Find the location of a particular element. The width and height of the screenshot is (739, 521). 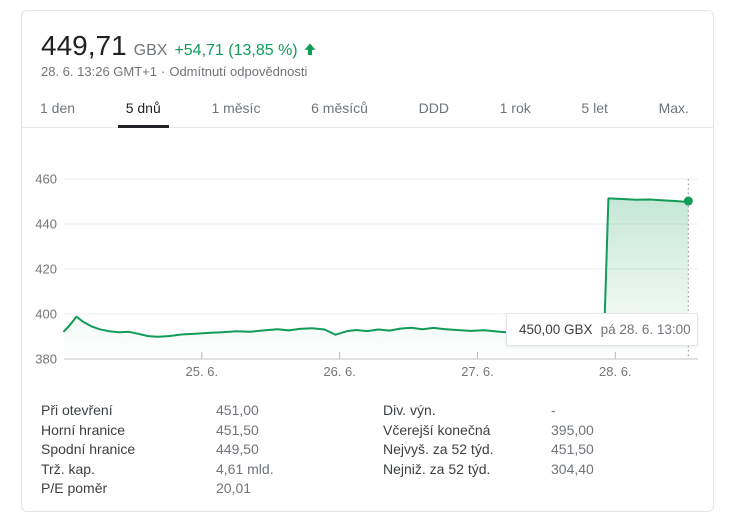

stat-label: Div. výn. is located at coordinates (409, 410).